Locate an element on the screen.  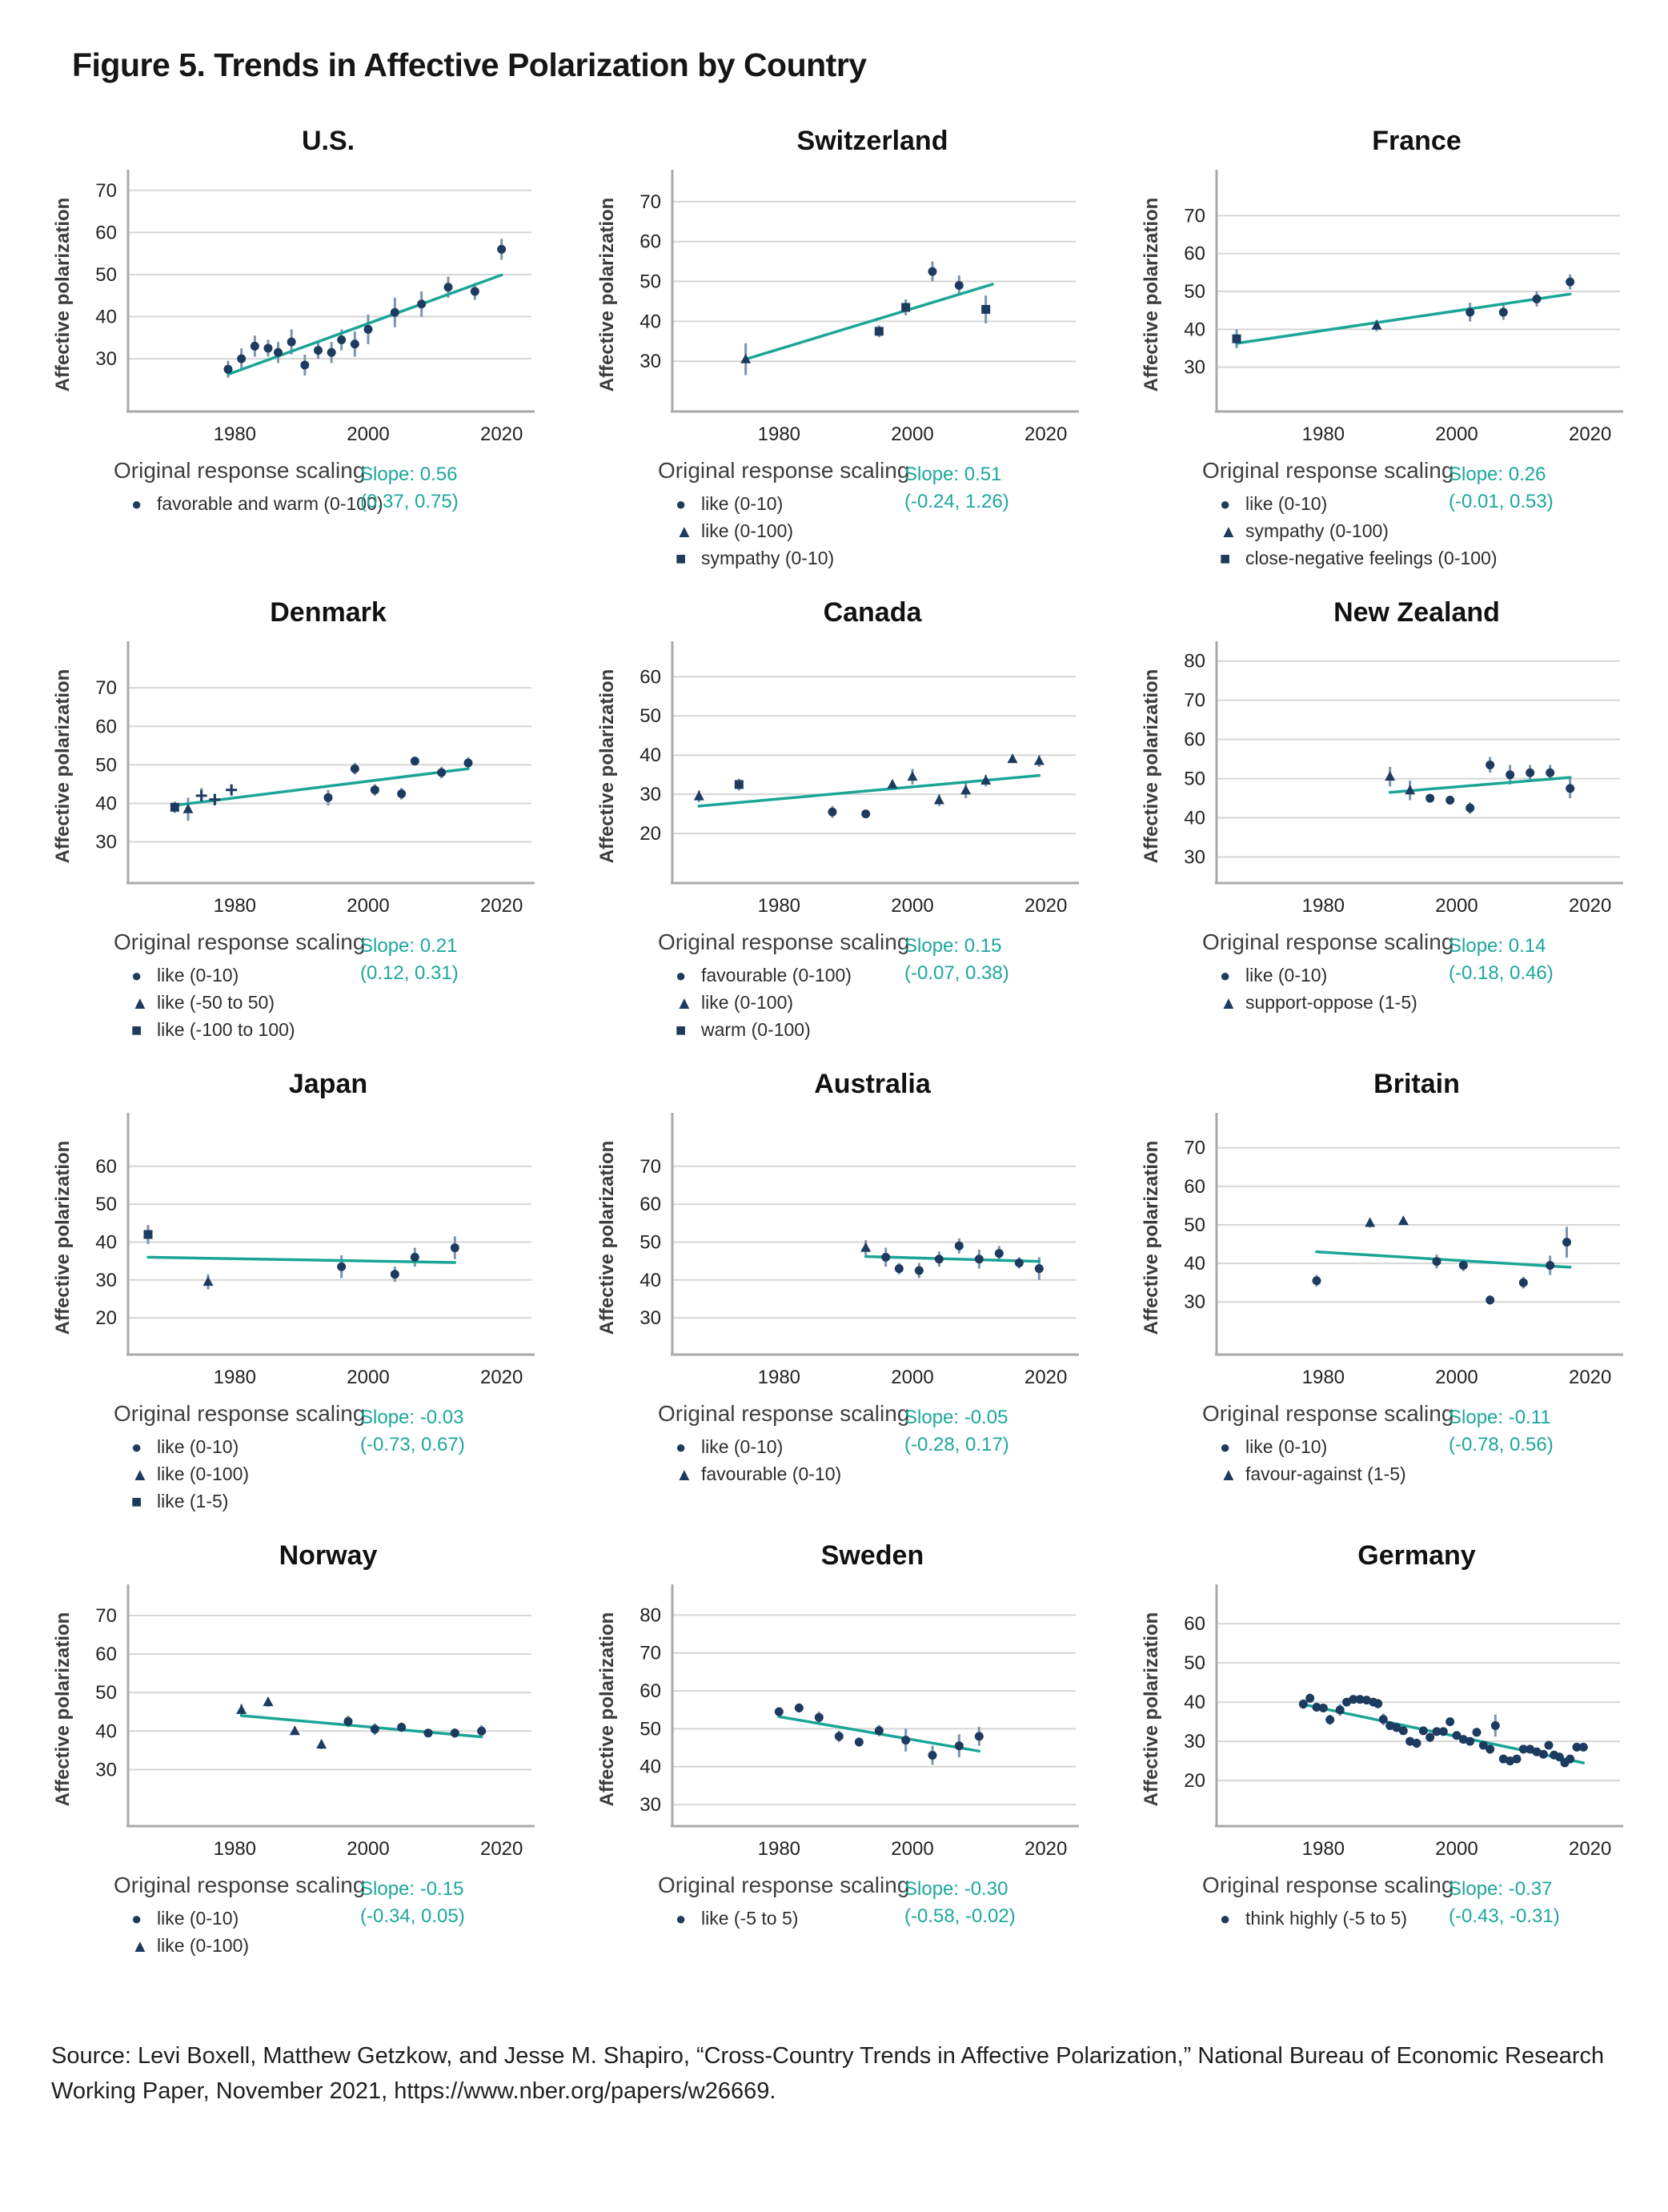
slope-value: Slope: -0.11 is located at coordinates (1500, 1417).